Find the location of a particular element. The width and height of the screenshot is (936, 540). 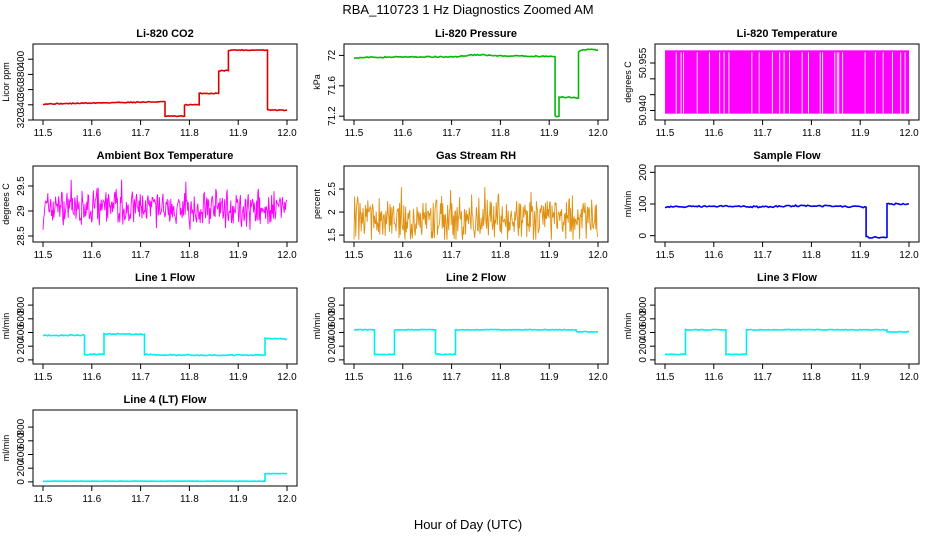

y-axis-label: degrees C is located at coordinates (628, 82).